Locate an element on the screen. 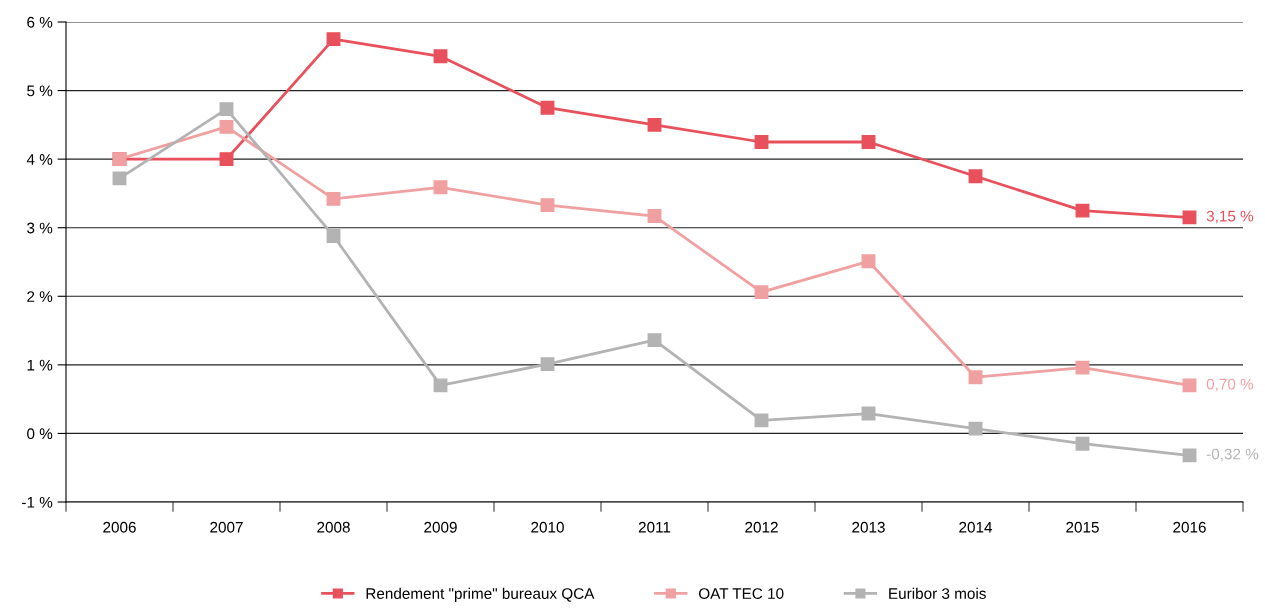  y-tick-label: -1 % is located at coordinates (37, 502).